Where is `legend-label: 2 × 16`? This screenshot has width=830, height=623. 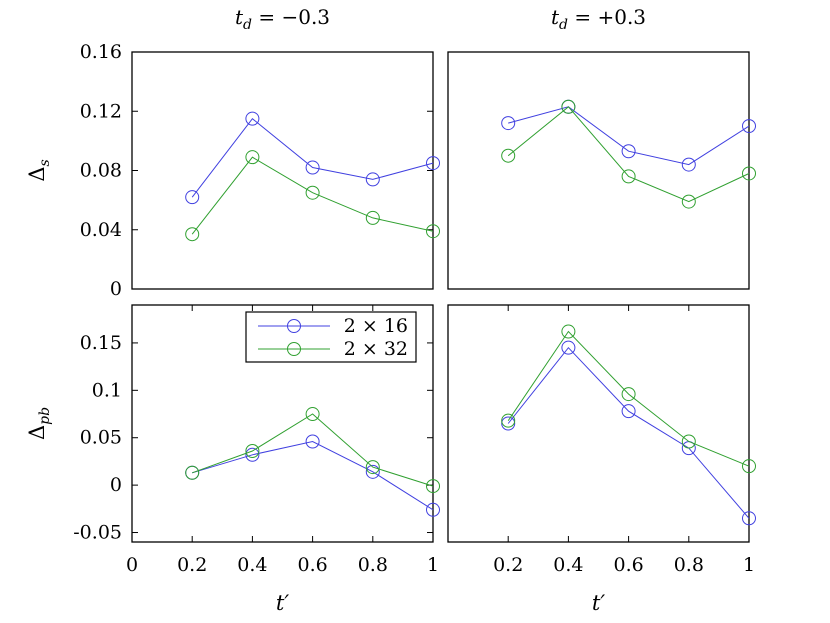
legend-label: 2 × 16 is located at coordinates (376, 326).